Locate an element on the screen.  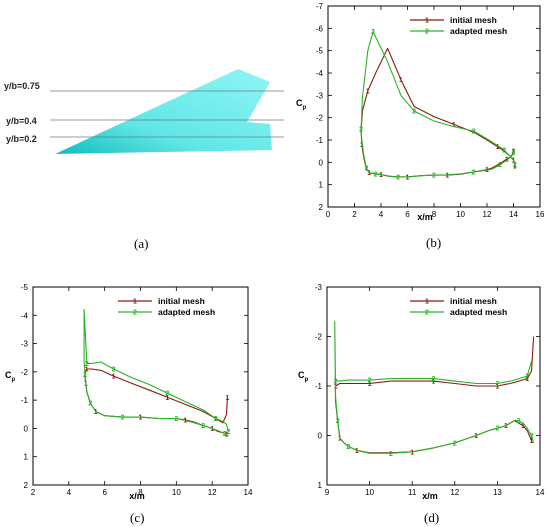
plot-frame is located at coordinates (140, 386).